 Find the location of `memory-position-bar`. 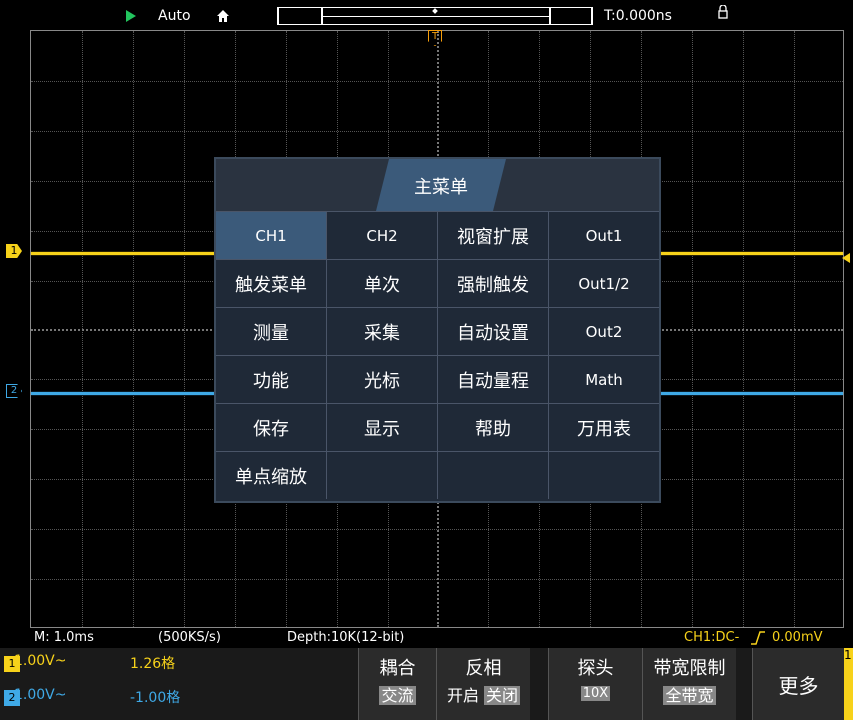

memory-position-bar is located at coordinates (435, 16).